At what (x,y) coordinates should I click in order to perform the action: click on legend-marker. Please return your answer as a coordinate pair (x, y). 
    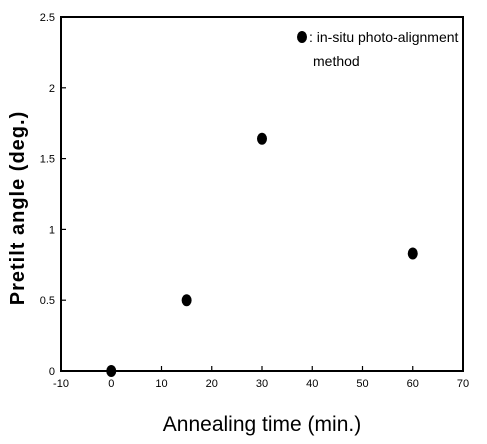
    Looking at the image, I should click on (302, 37).